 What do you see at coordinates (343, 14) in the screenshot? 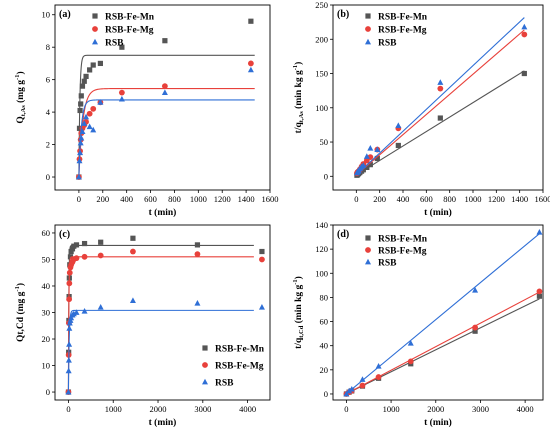
I see `panel-label: (b)` at bounding box center [343, 14].